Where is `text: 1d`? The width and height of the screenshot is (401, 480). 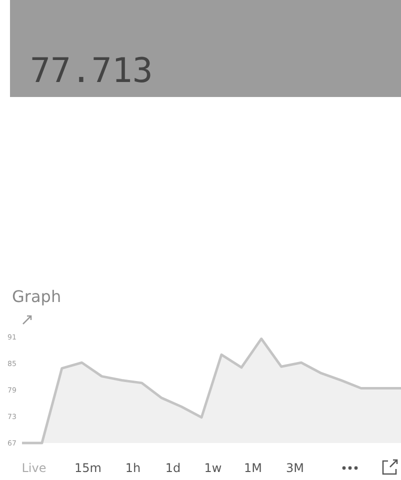
text: 1d is located at coordinates (173, 468).